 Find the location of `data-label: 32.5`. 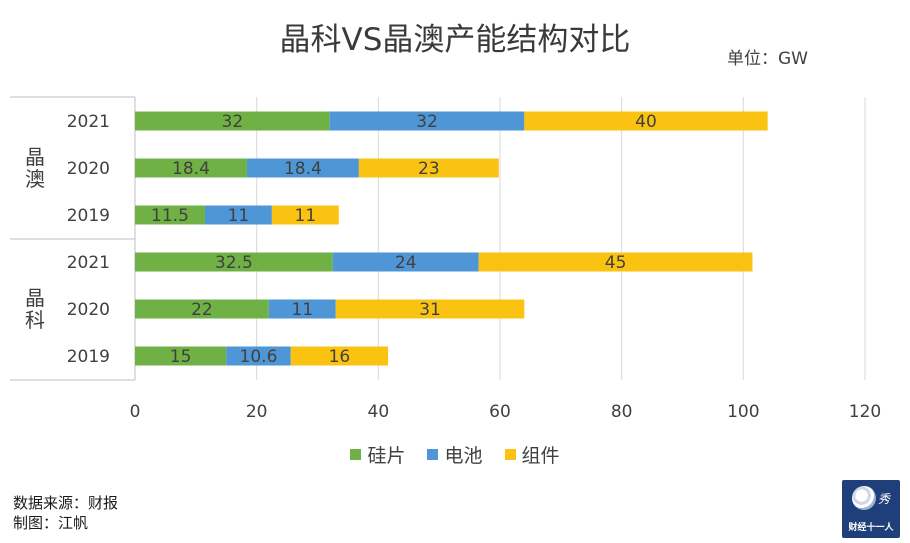

data-label: 32.5 is located at coordinates (234, 263).